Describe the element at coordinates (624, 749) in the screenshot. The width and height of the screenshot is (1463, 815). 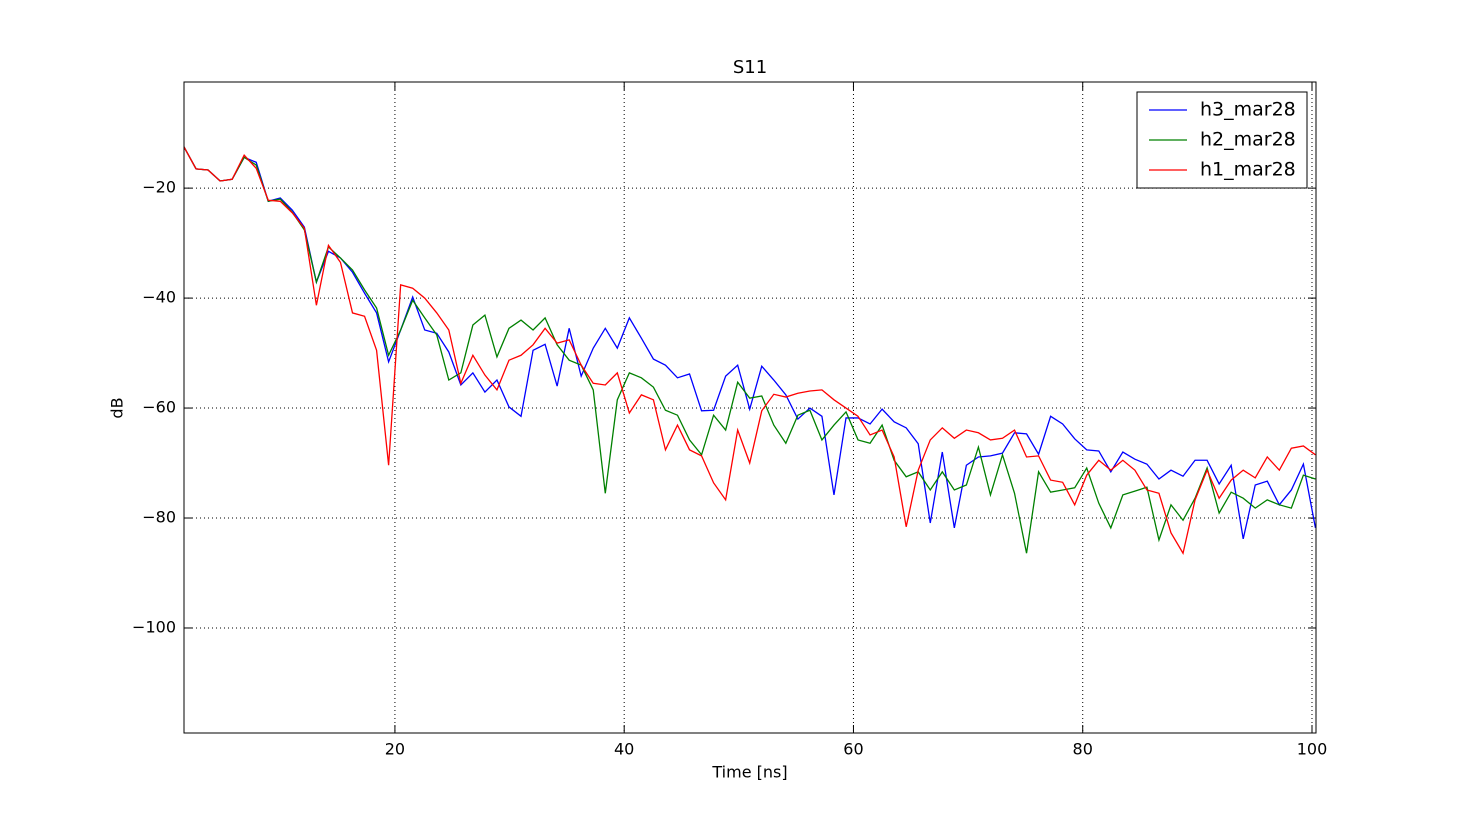
I see `x-tick-label: 40` at that location.